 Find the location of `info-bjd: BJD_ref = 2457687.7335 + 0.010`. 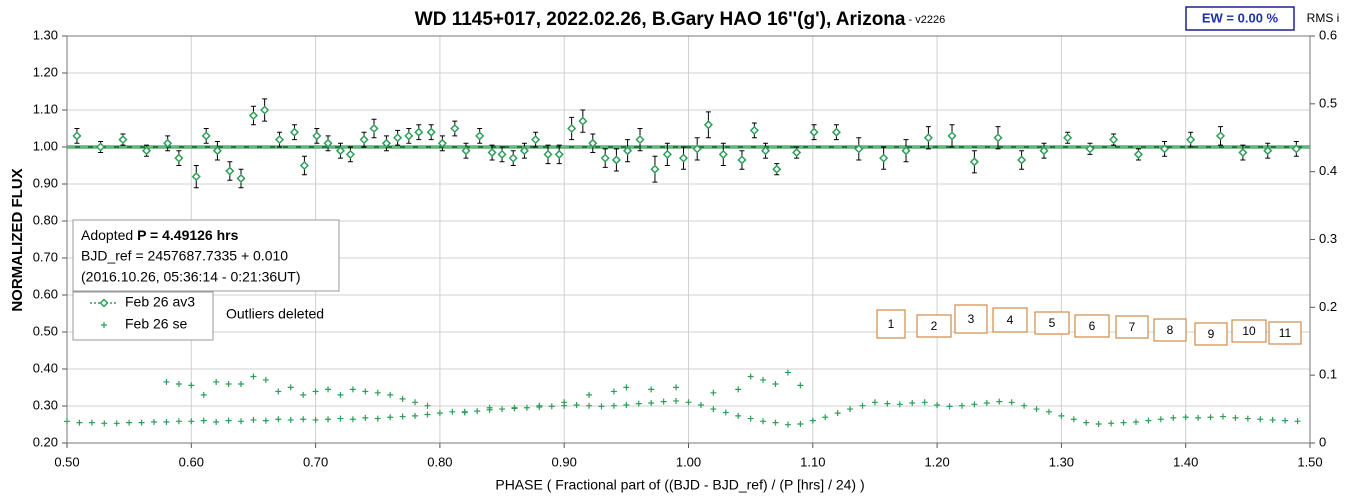

info-bjd: BJD_ref = 2457687.7335 + 0.010 is located at coordinates (184, 256).